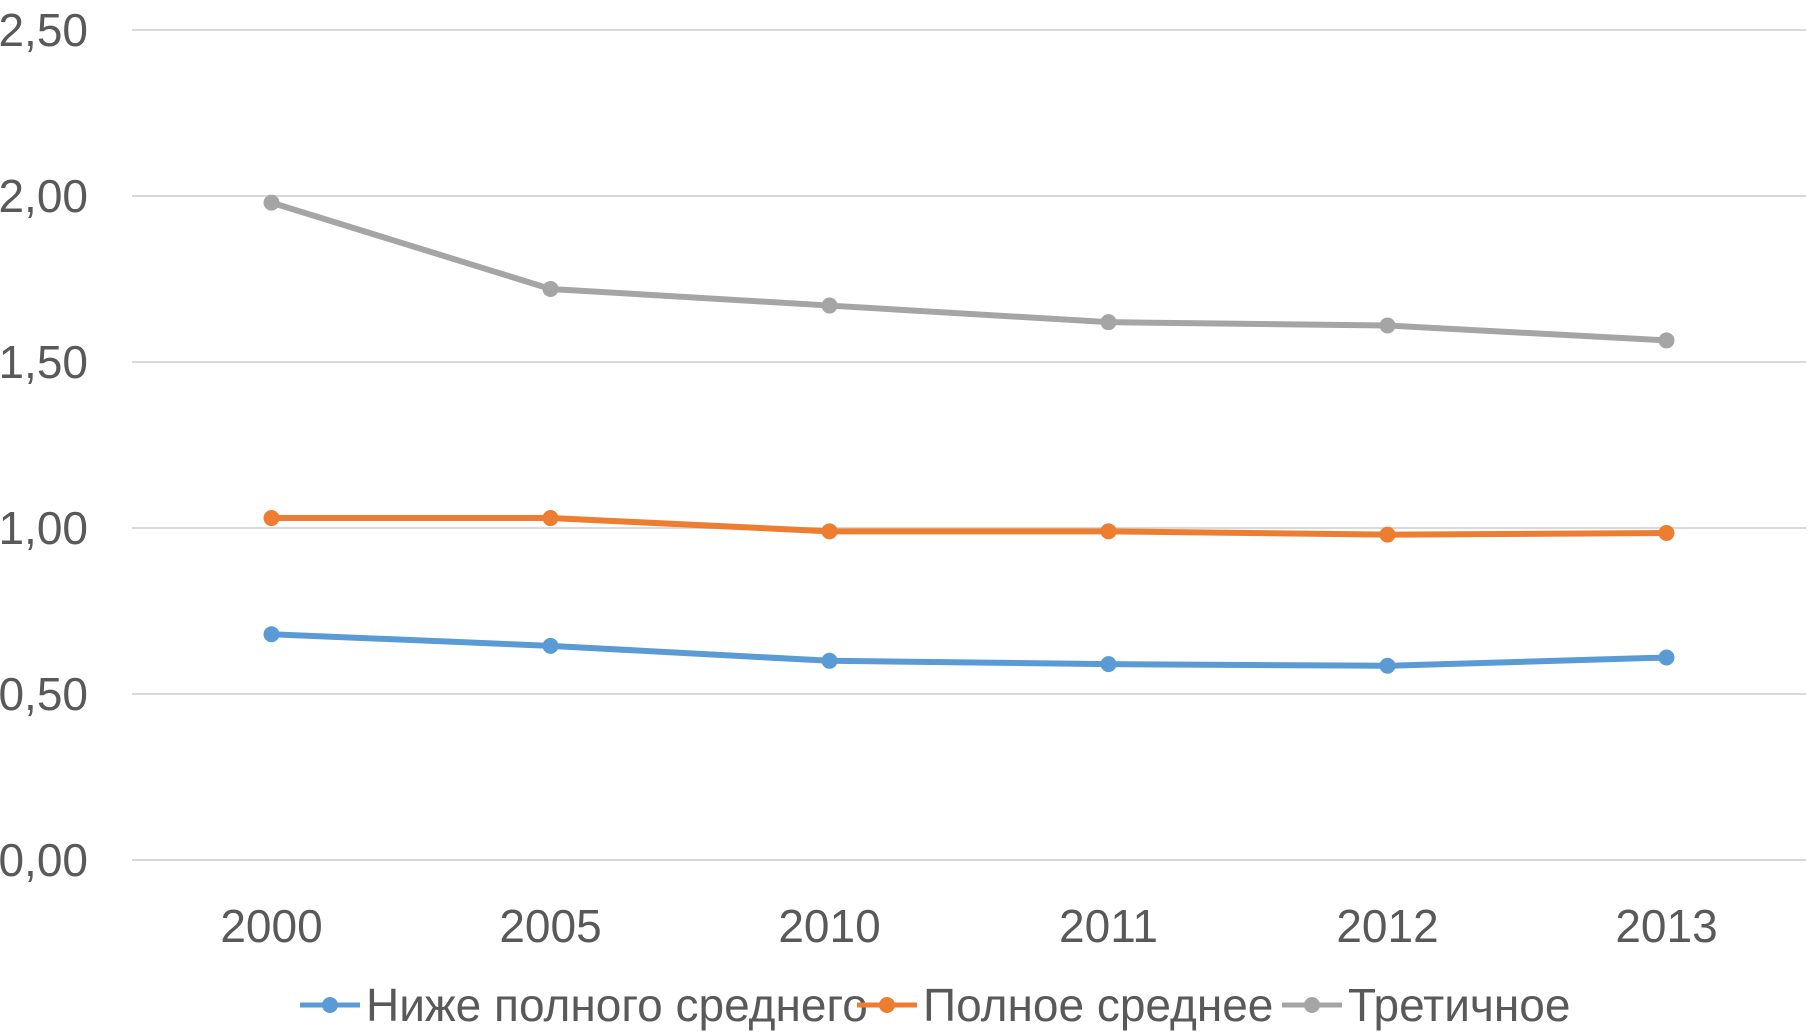 The image size is (1814, 1036). What do you see at coordinates (44, 30) in the screenshot?
I see `y-tick-label: 2,50` at bounding box center [44, 30].